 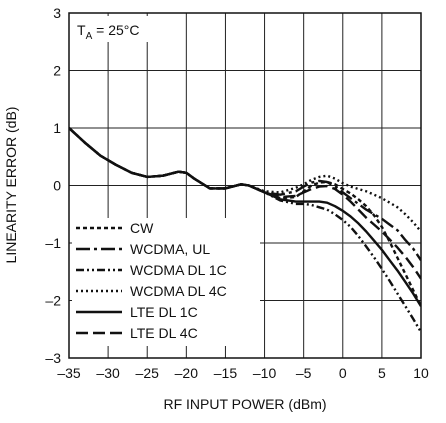 What do you see at coordinates (421, 373) in the screenshot?
I see `x-tick-label: 10` at bounding box center [421, 373].